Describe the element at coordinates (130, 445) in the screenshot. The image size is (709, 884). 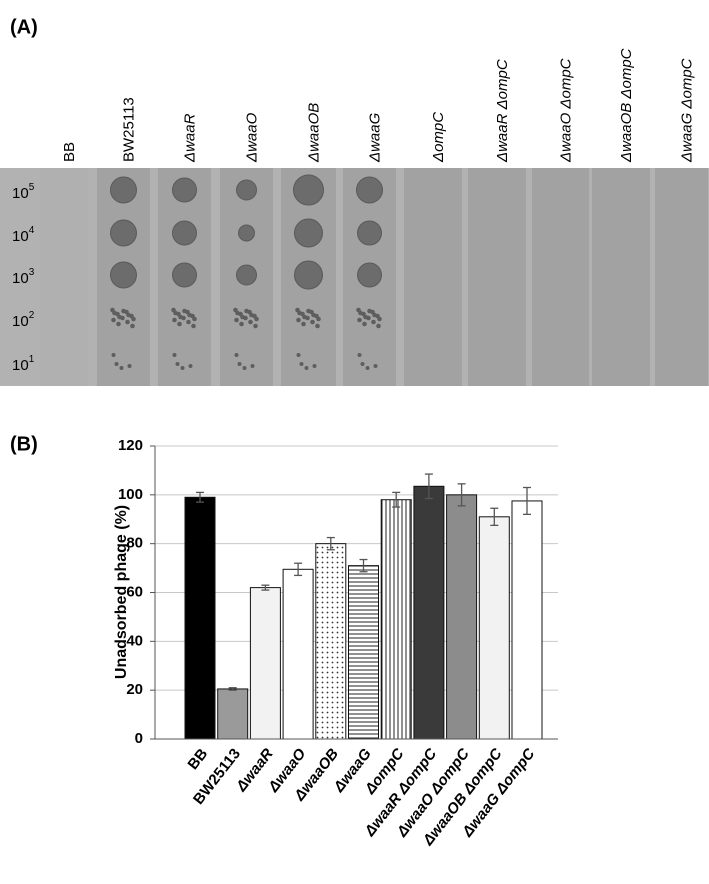
I see `y-tick-label: 120` at that location.